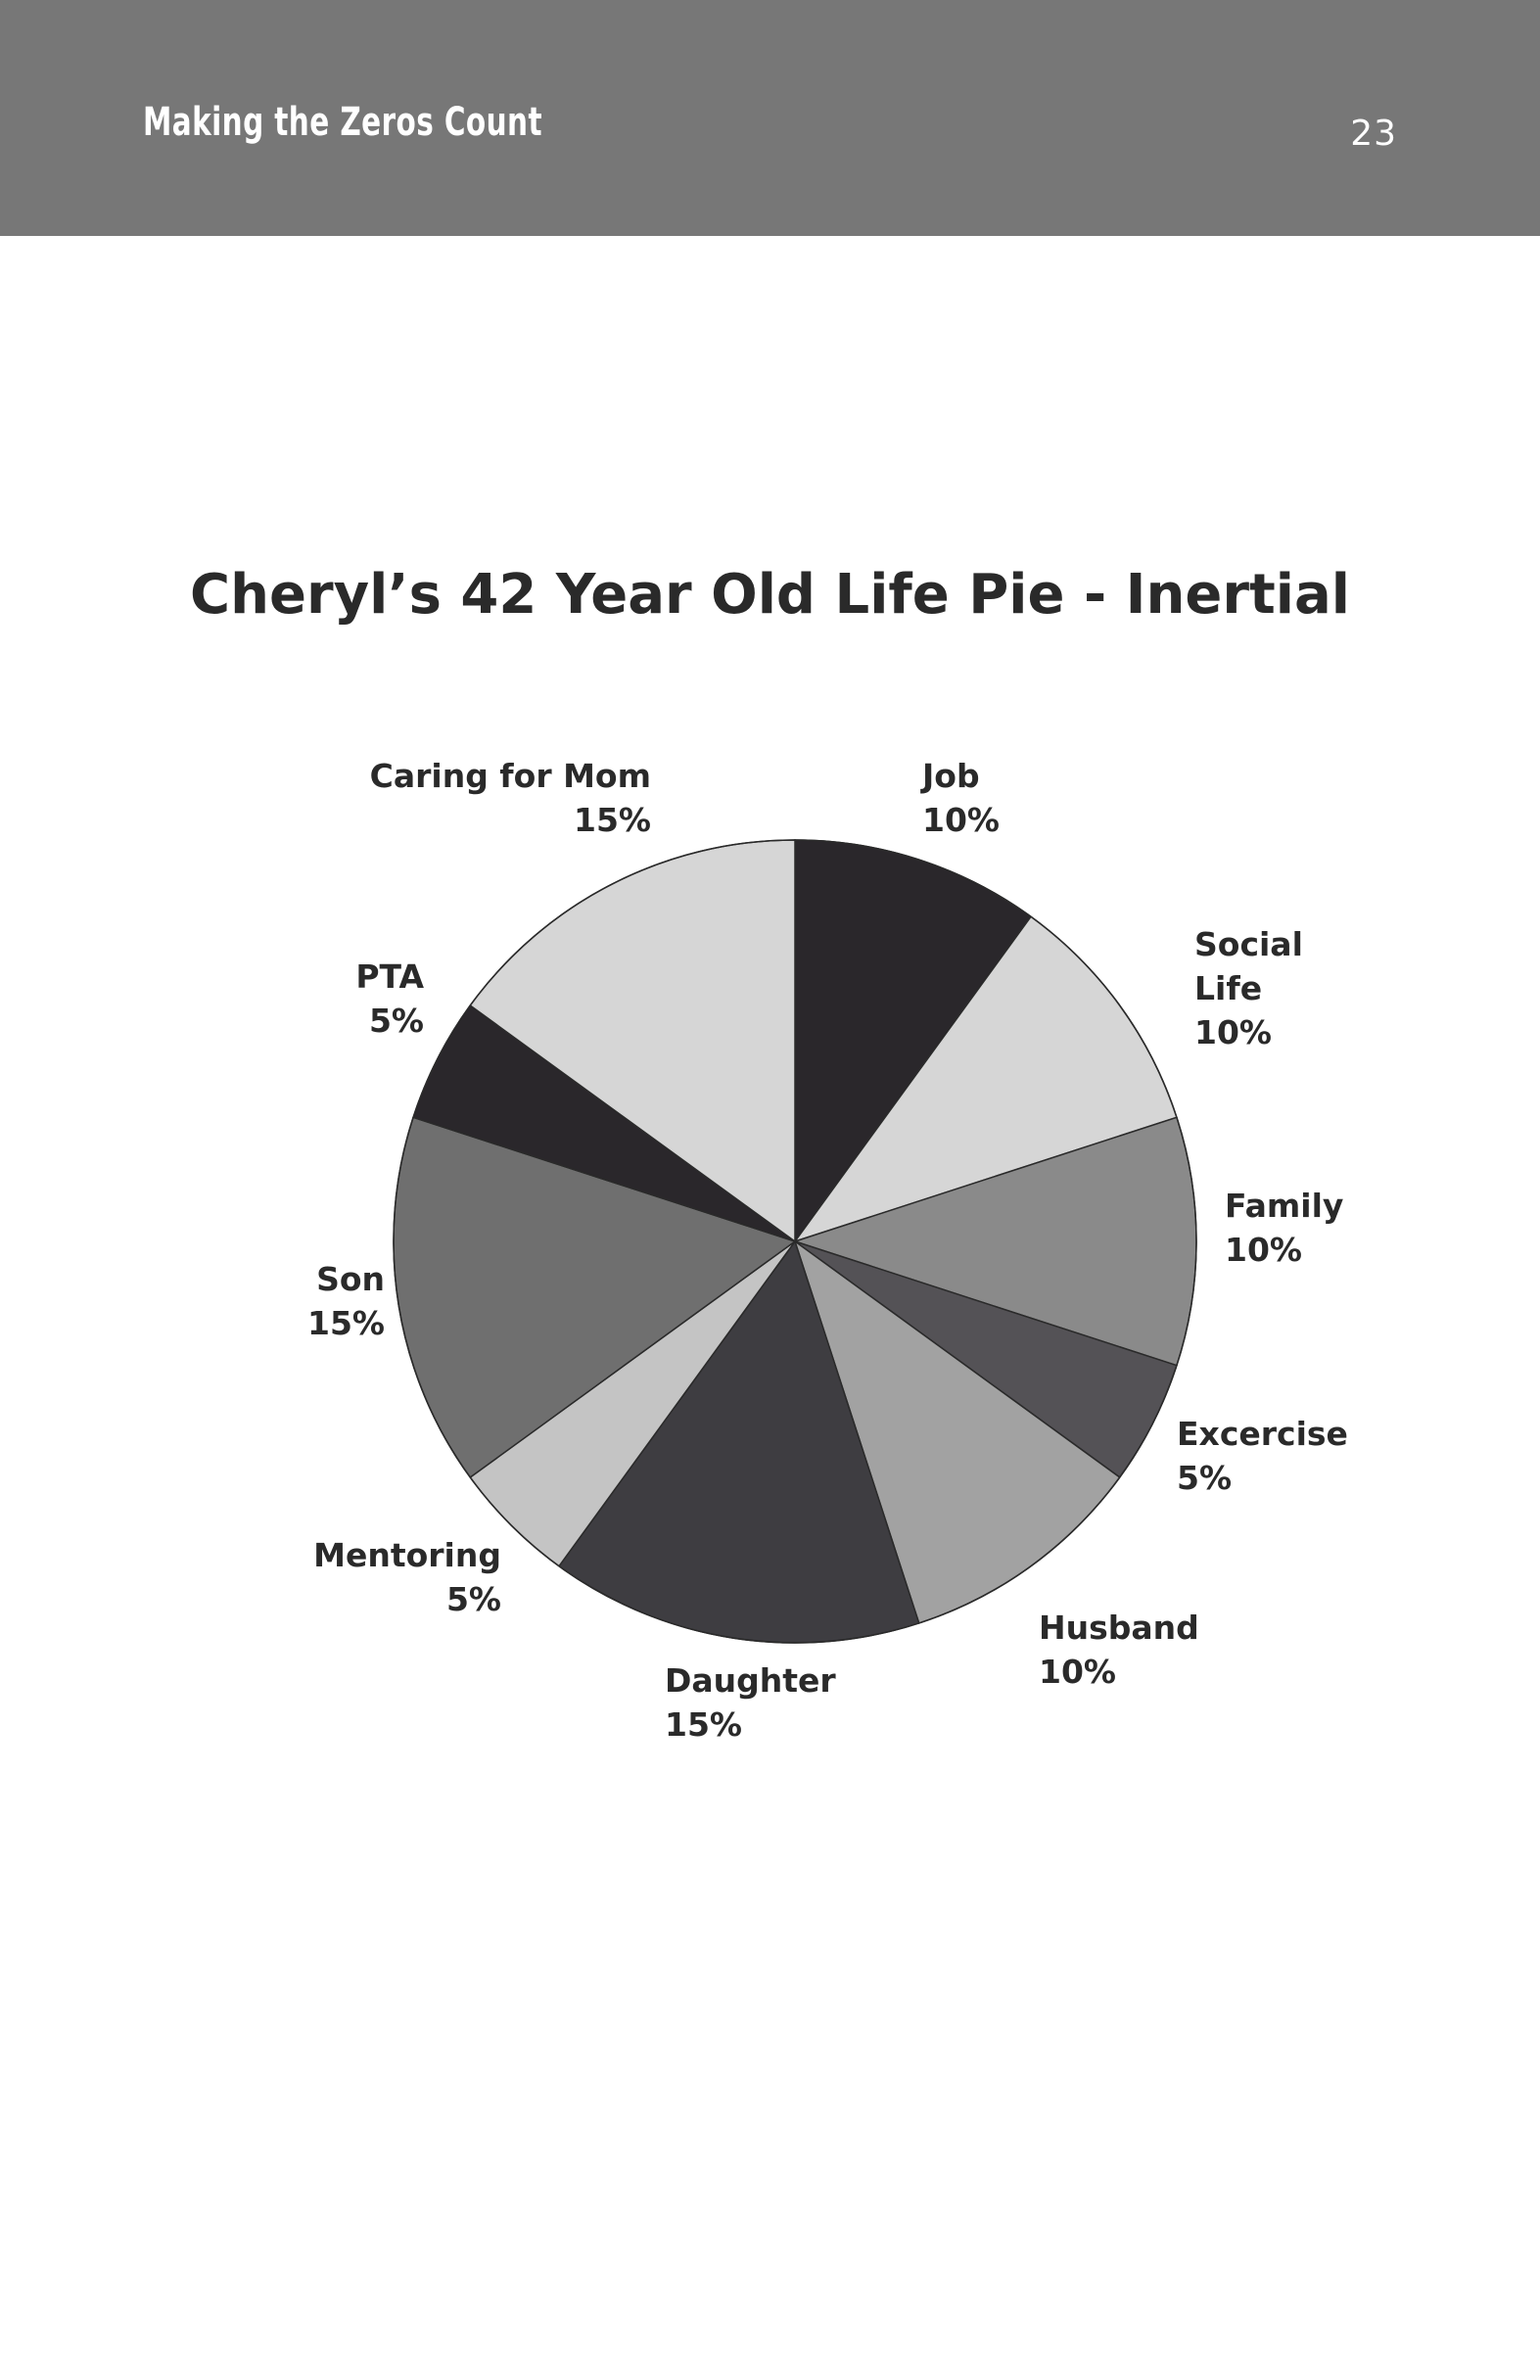 The width and height of the screenshot is (1540, 2380). What do you see at coordinates (1262, 1434) in the screenshot?
I see `label-excercise-name: Excercise` at bounding box center [1262, 1434].